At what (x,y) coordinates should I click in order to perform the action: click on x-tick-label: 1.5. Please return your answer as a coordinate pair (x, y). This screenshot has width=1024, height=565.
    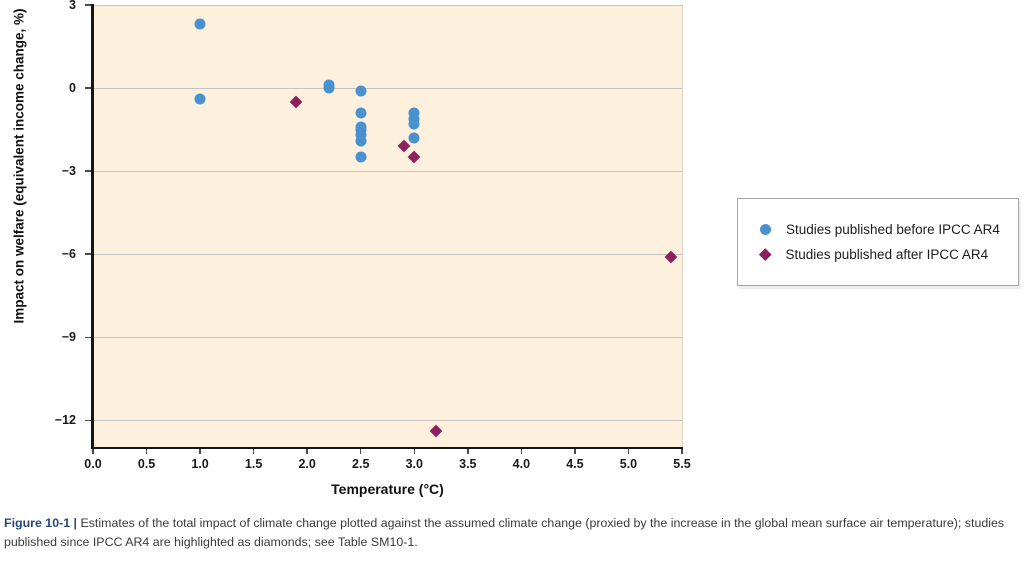
    Looking at the image, I should click on (253, 464).